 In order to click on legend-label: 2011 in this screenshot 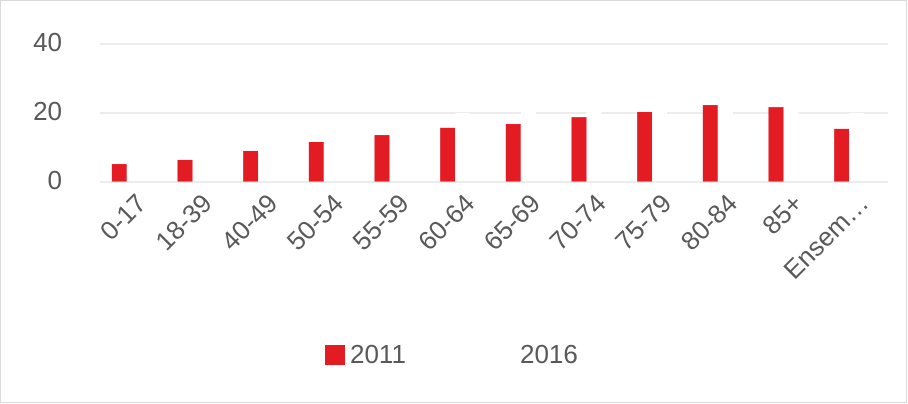, I will do `click(378, 354)`.